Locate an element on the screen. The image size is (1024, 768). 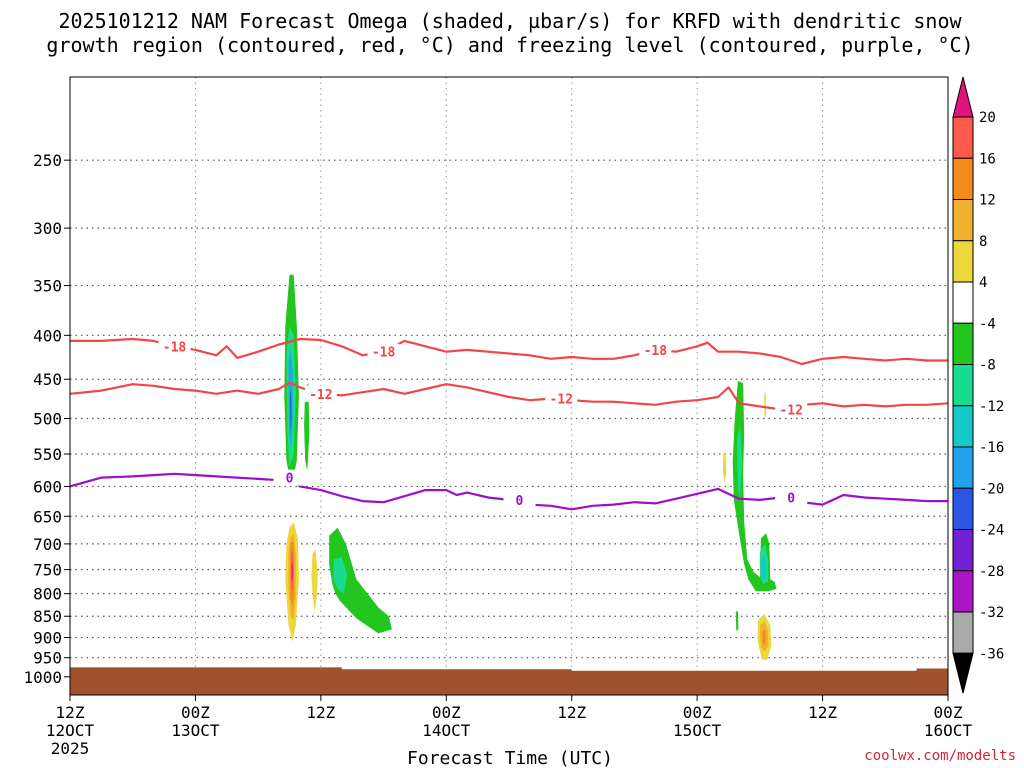
colorbar-label: -16 is located at coordinates (991, 448).